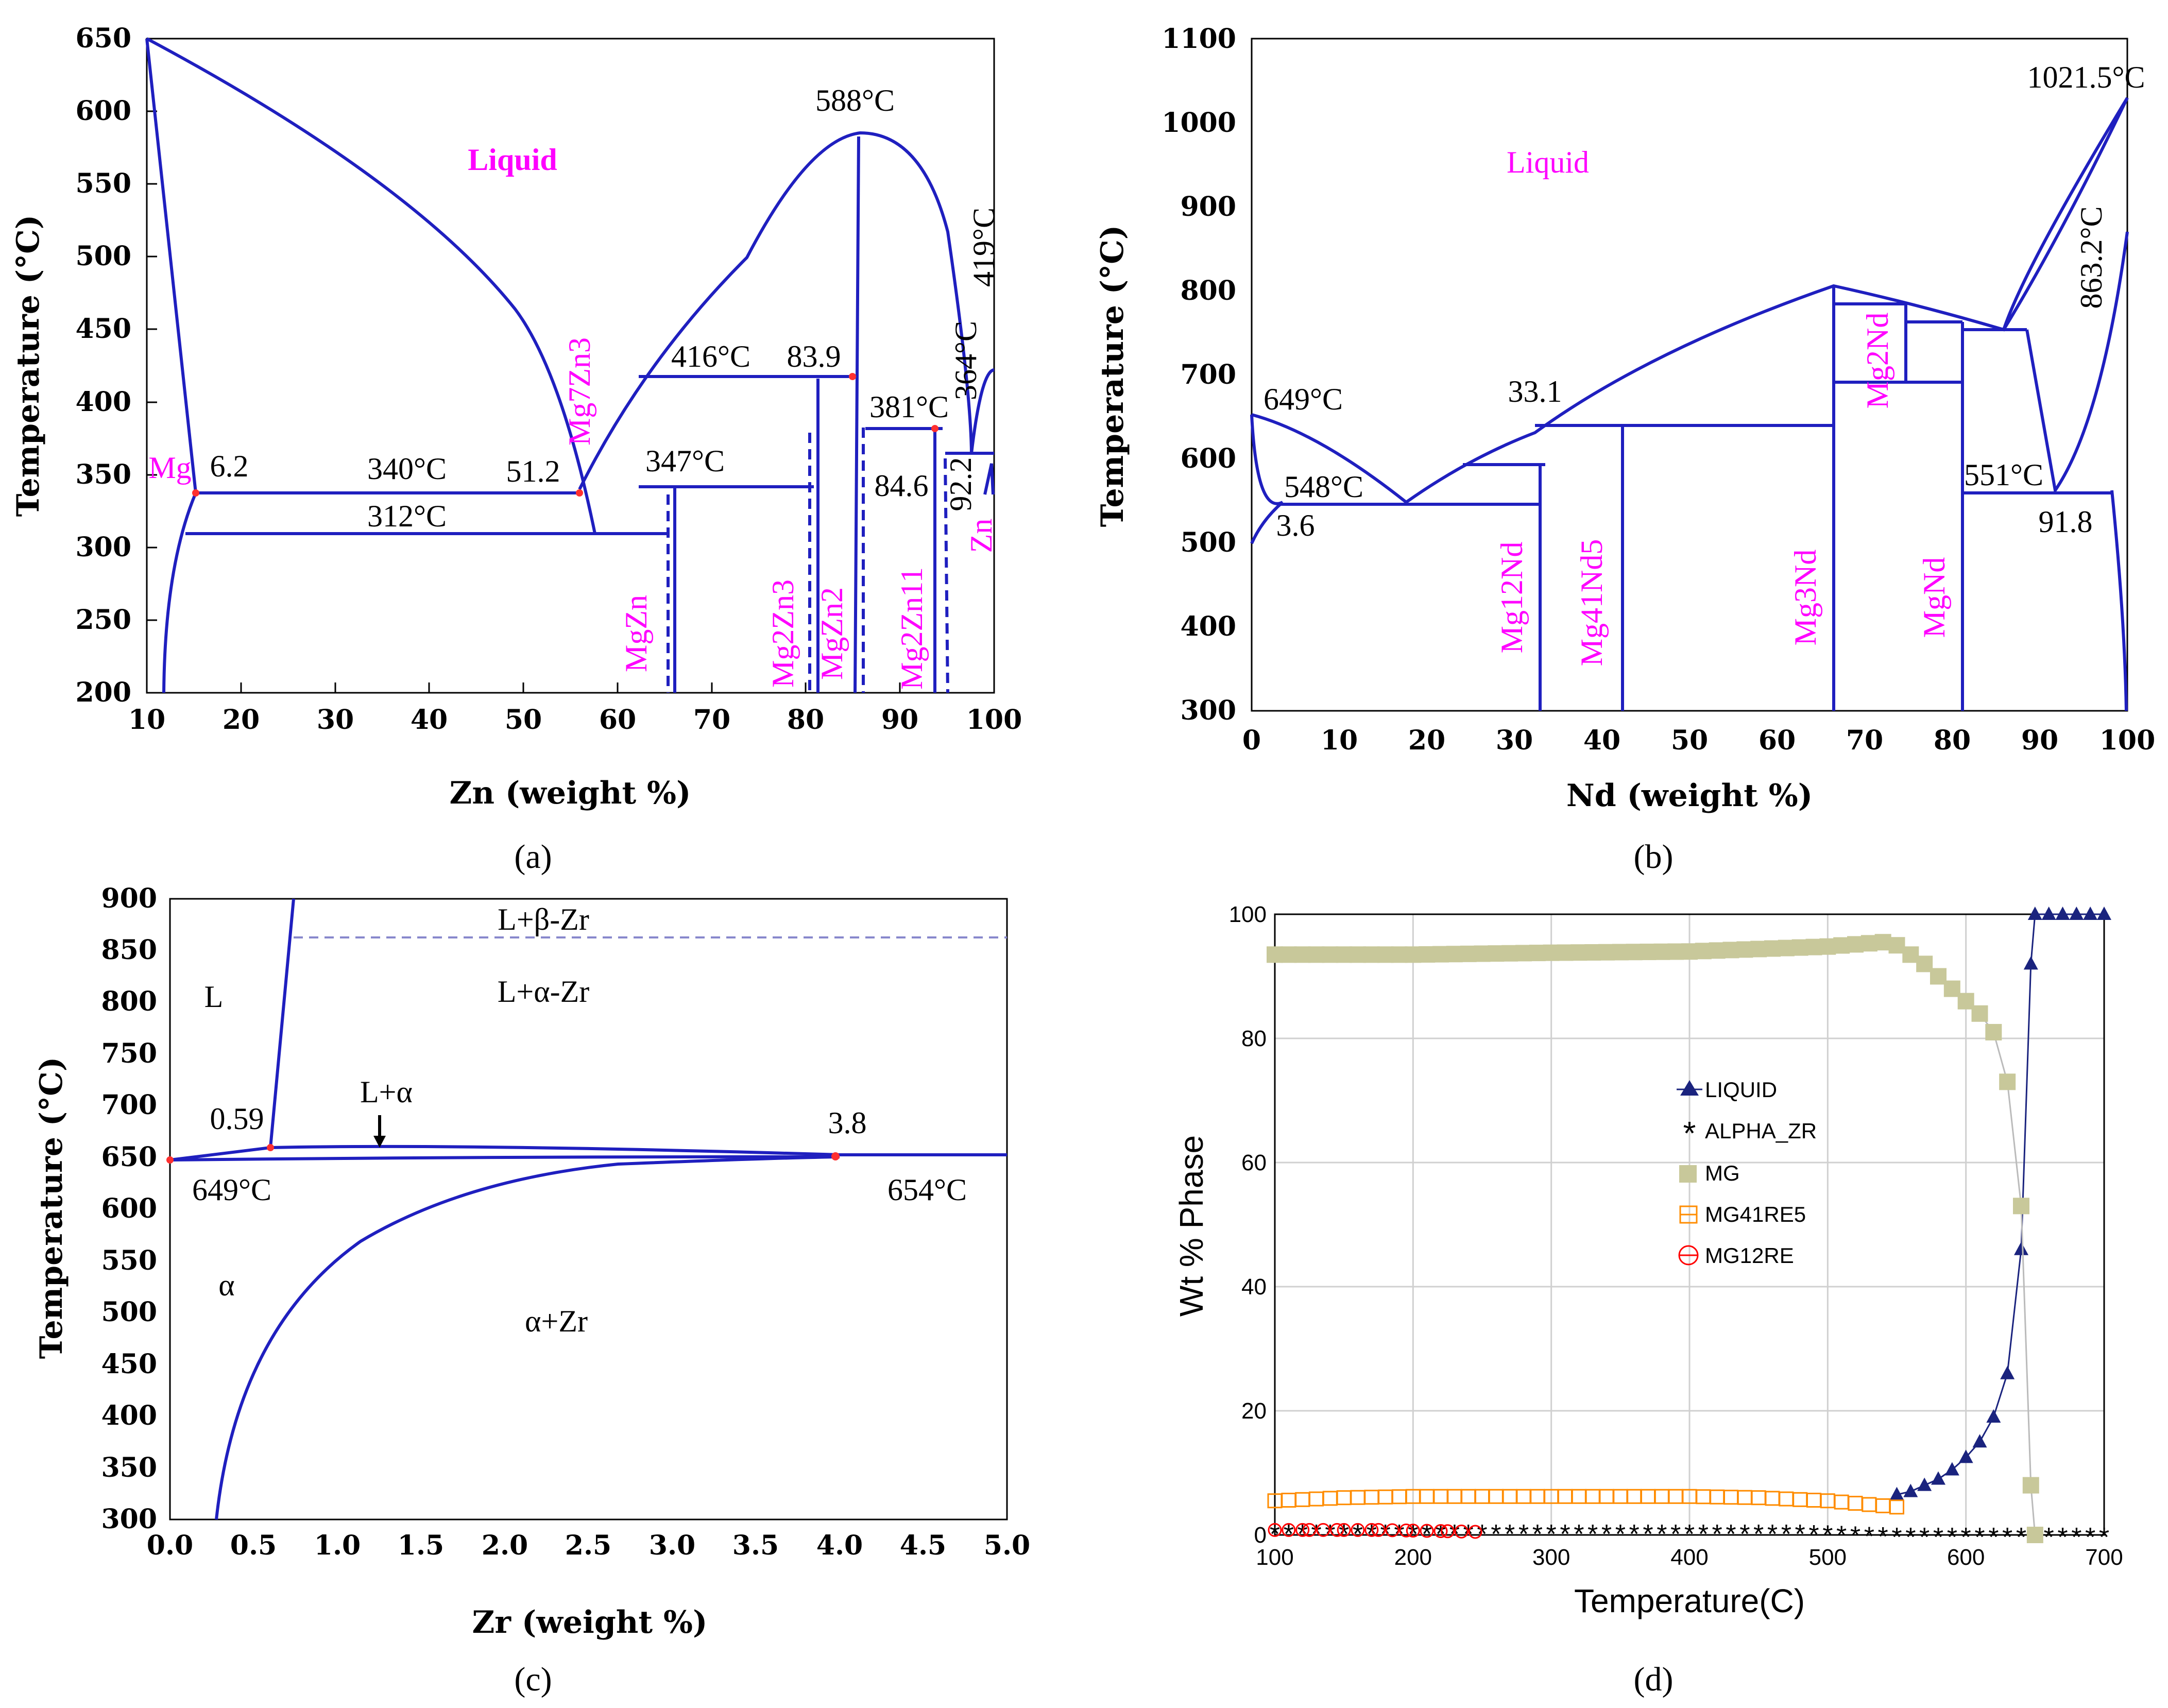  I want to click on annotation: 84.6, so click(902, 486).